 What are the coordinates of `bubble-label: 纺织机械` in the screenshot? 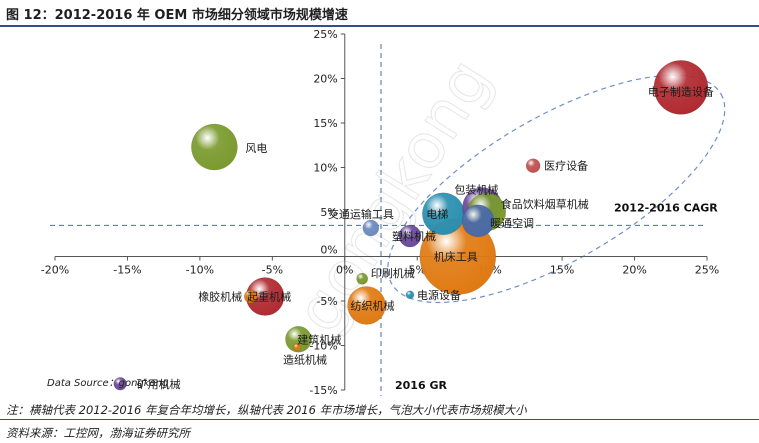 It's located at (373, 305).